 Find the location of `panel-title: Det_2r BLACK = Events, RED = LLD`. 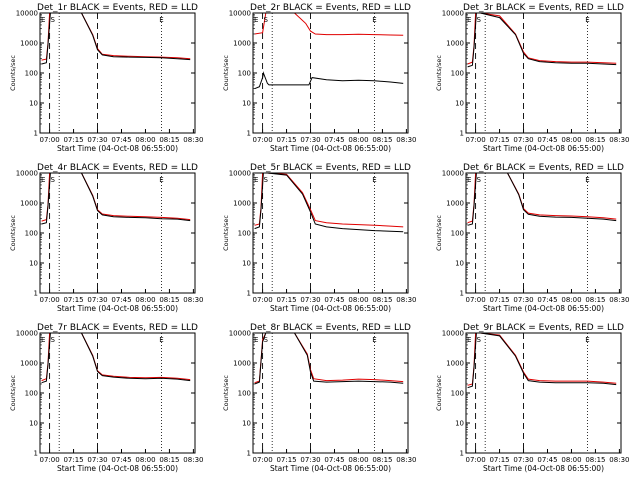

panel-title: Det_2r BLACK = Events, RED = LLD is located at coordinates (330, 8).